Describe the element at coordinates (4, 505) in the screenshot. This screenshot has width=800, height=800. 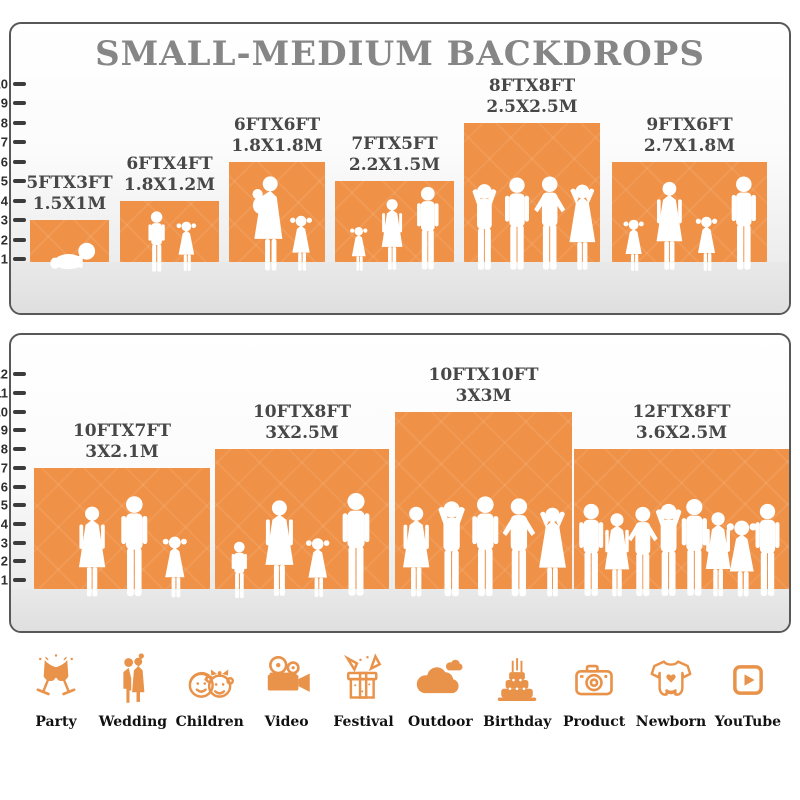
I see `ruler-tick-label: 5` at that location.